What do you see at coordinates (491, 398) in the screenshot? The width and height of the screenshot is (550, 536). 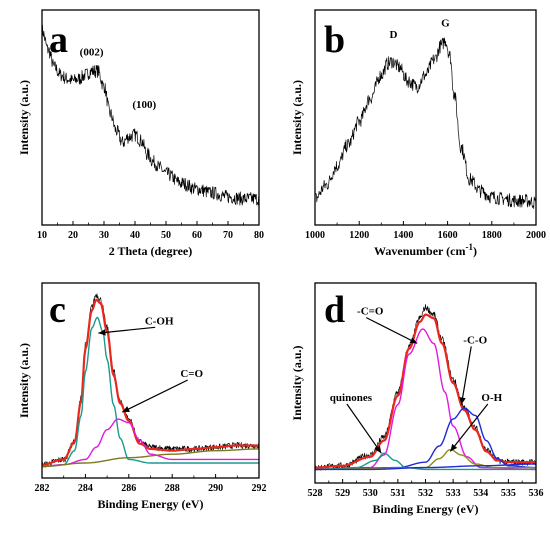 I see `annotation-label: O-H` at bounding box center [491, 398].